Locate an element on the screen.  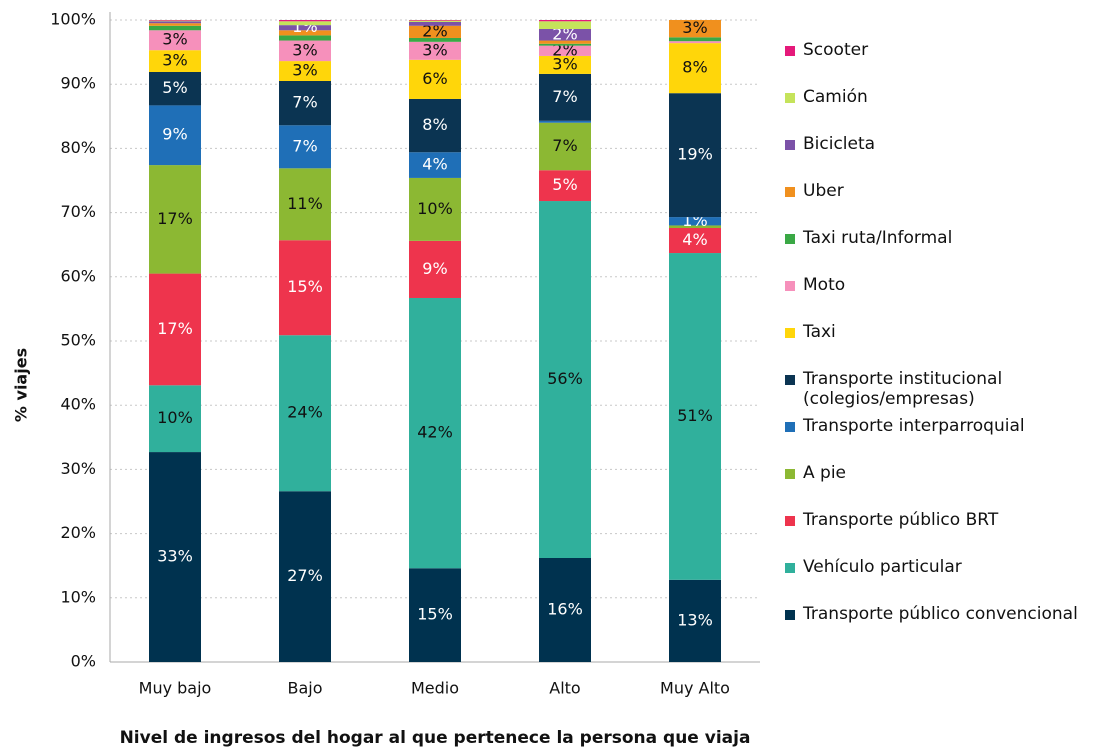
data-label: 9% is located at coordinates (434, 268).